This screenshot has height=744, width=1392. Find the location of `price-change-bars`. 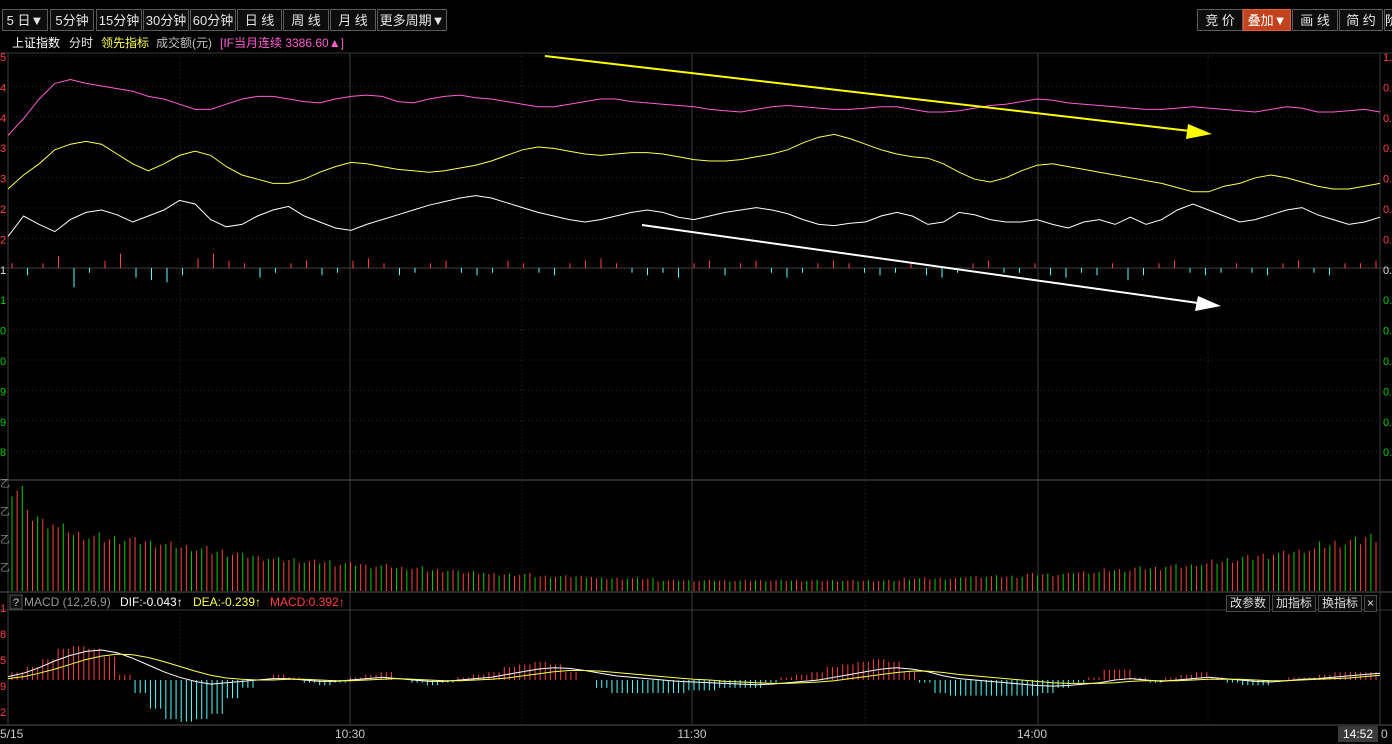

price-change-bars is located at coordinates (694, 270).